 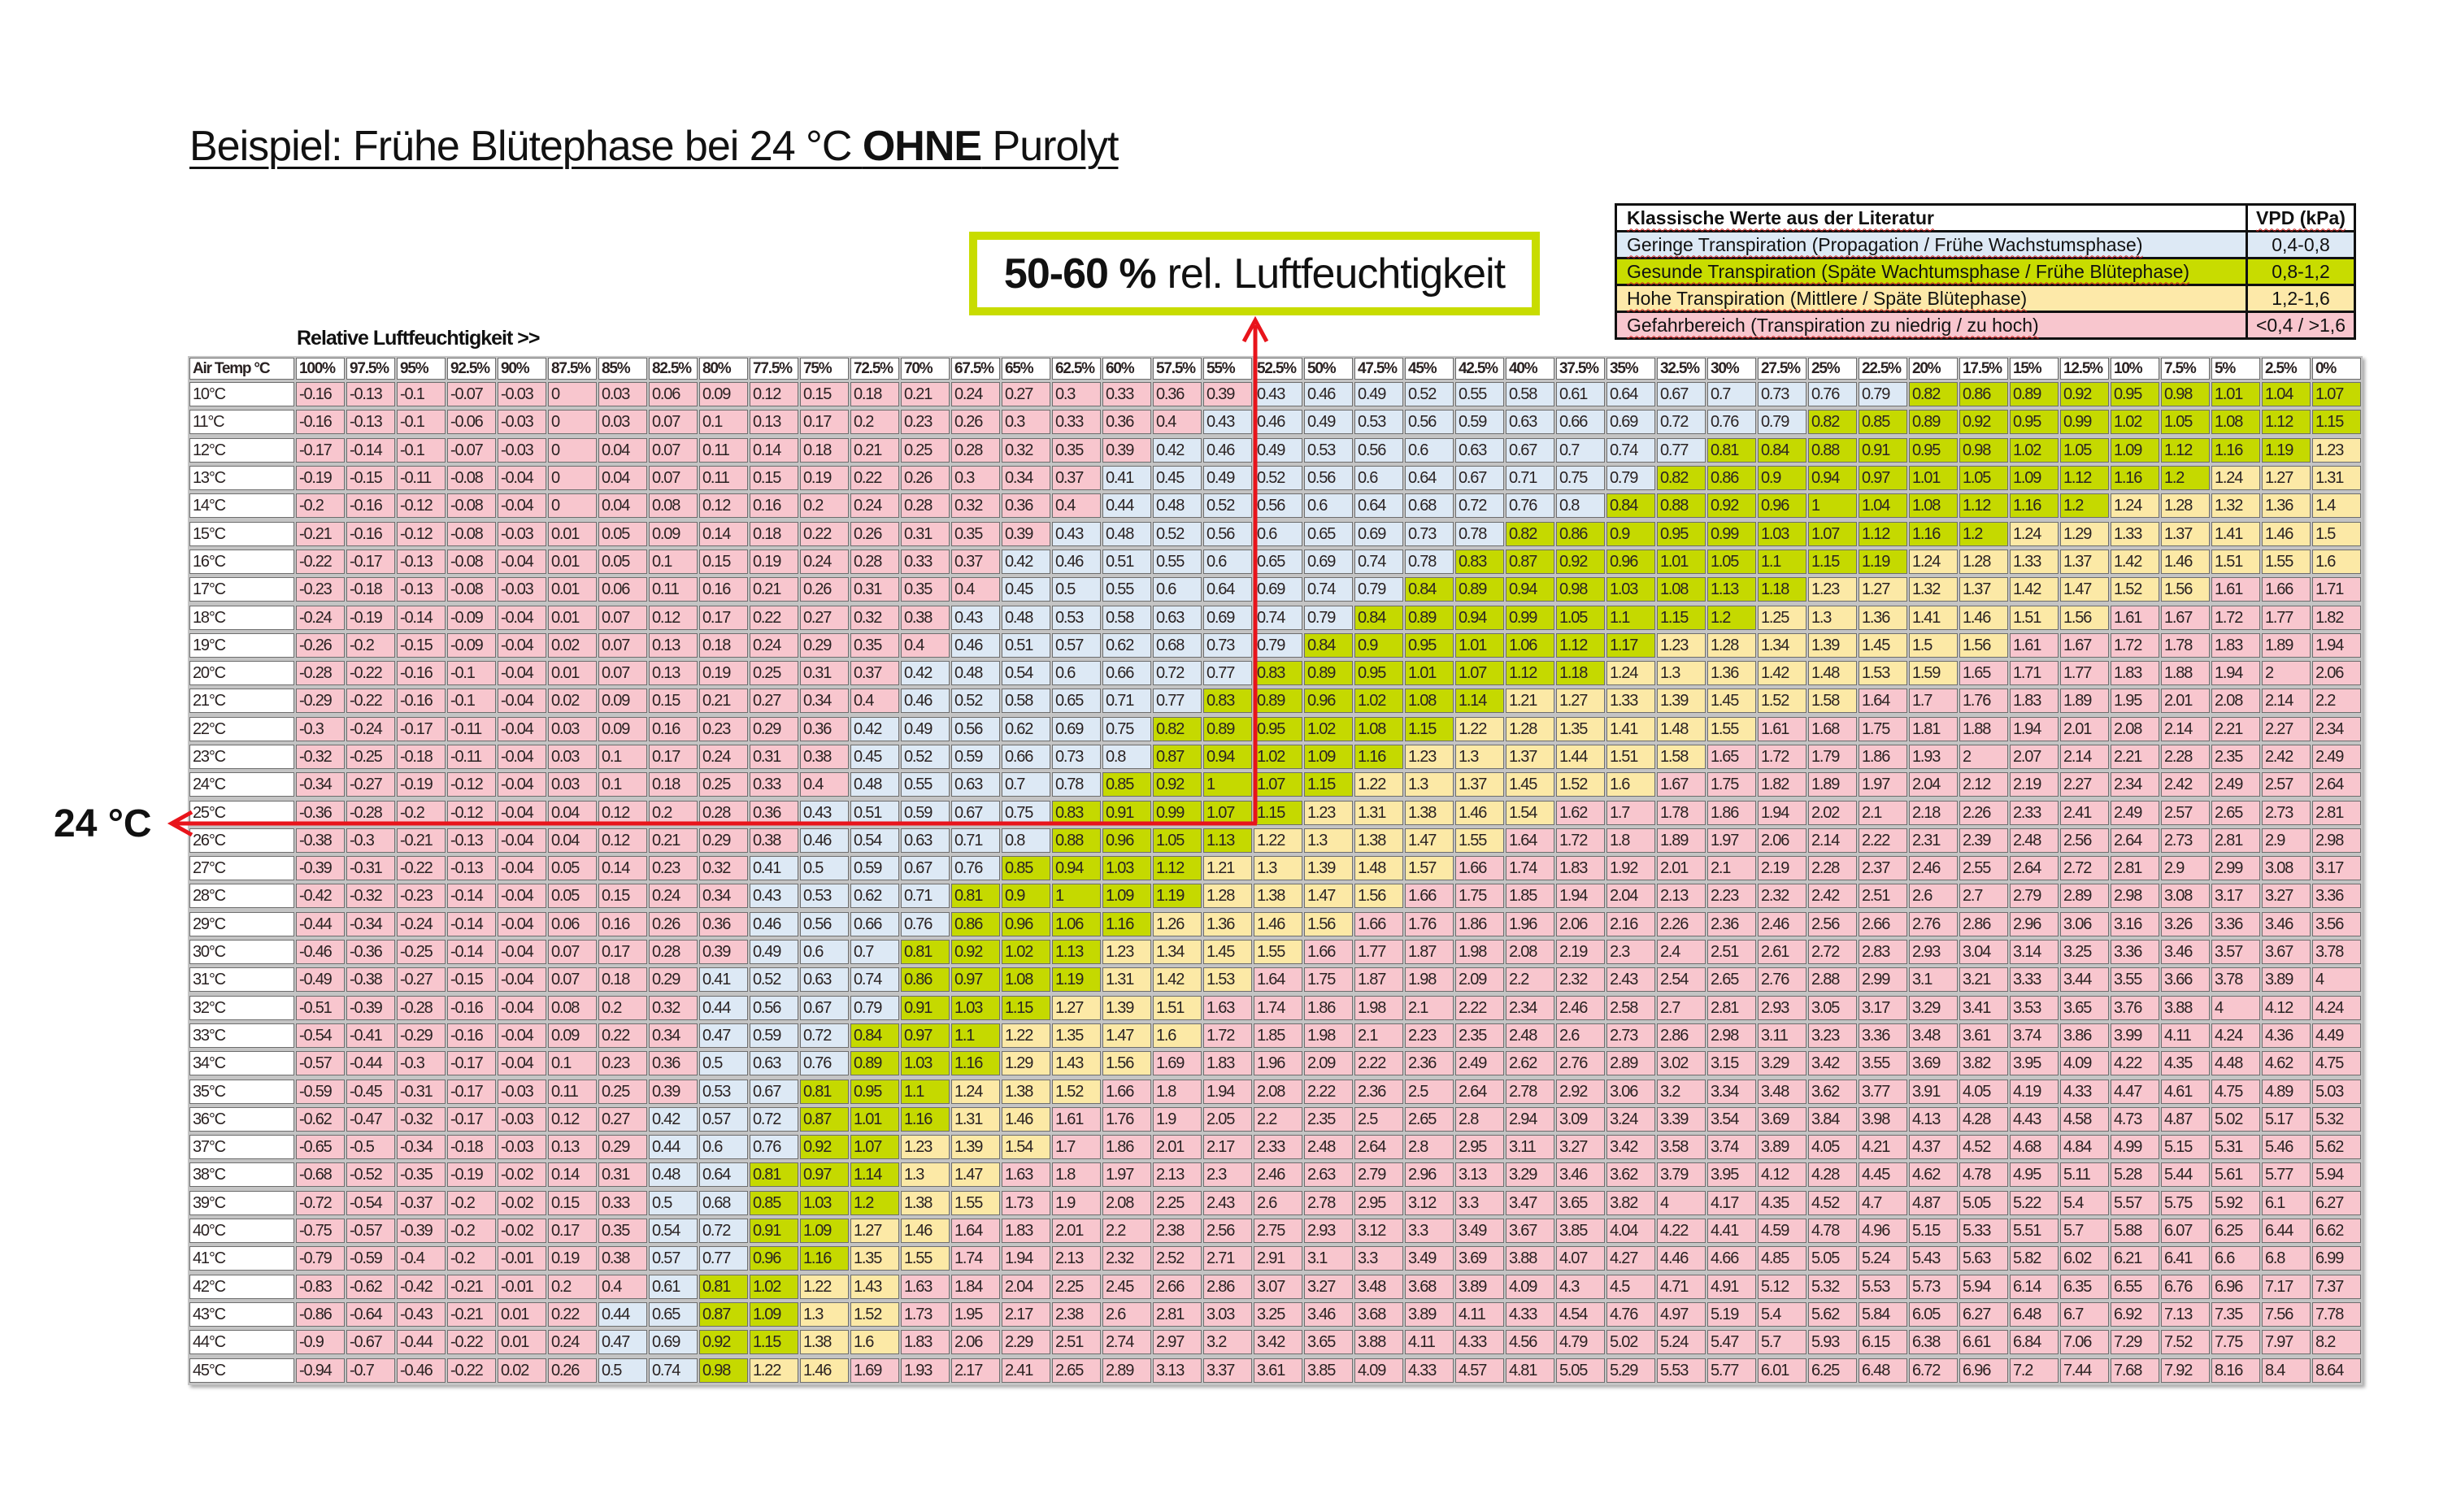 I want to click on vpd-cell: -0.16, so click(x=320, y=422).